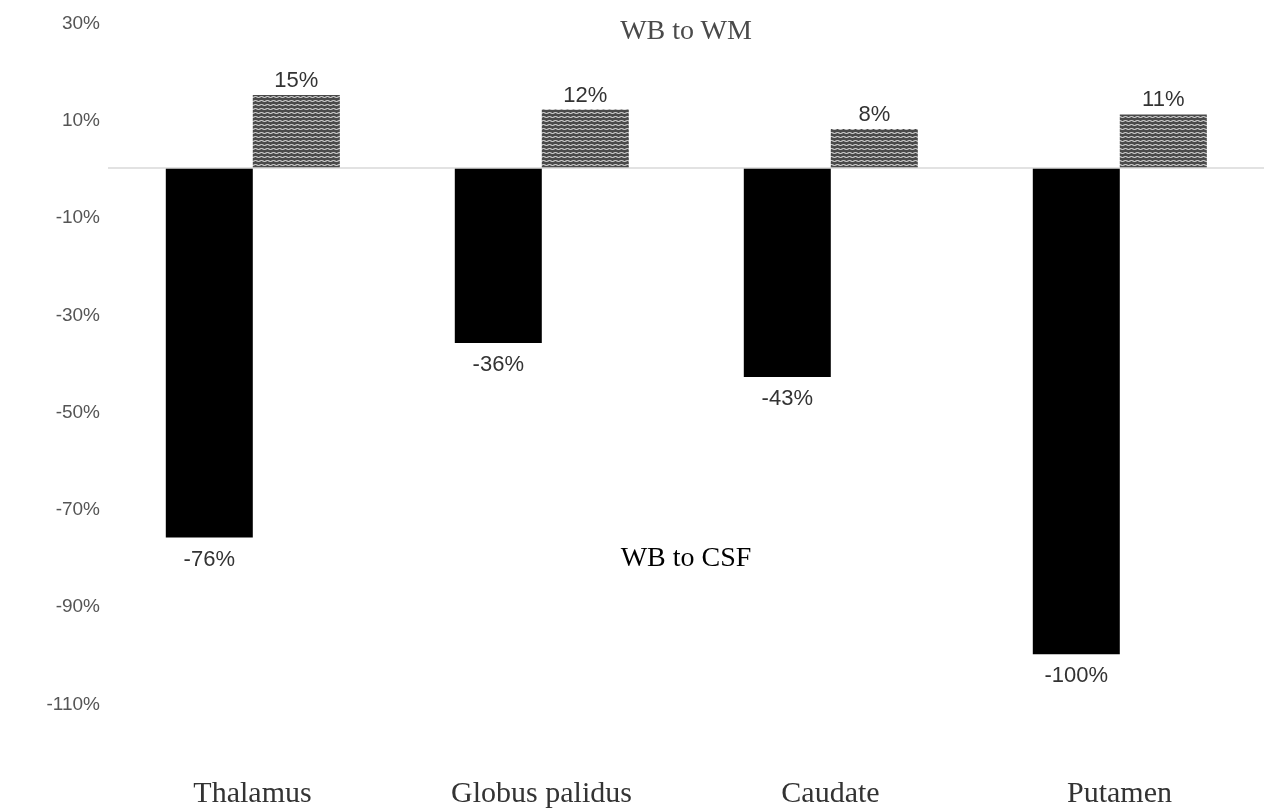  Describe the element at coordinates (209, 558) in the screenshot. I see `data-label: -76%` at that location.